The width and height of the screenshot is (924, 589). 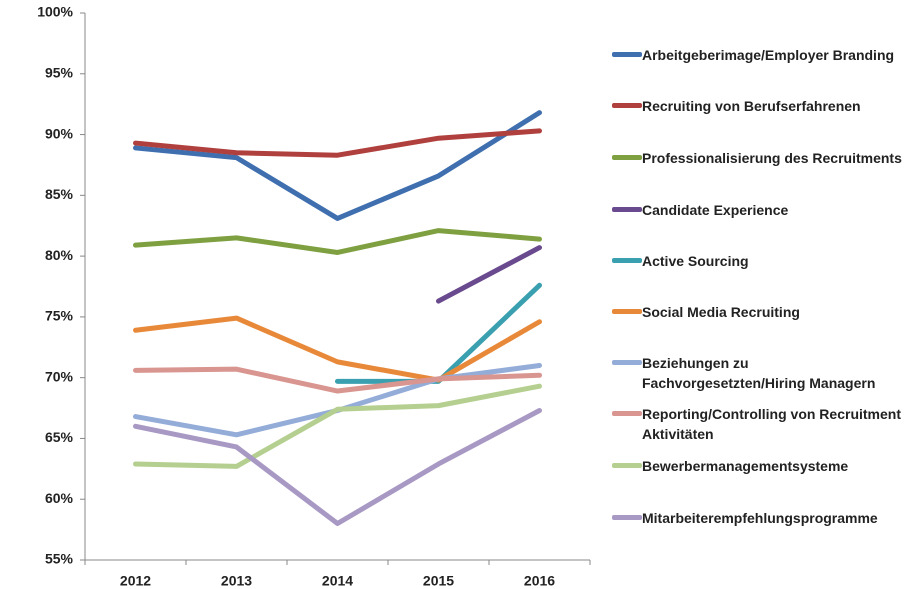 I want to click on legend-label: Active Sourcing, so click(x=695, y=261).